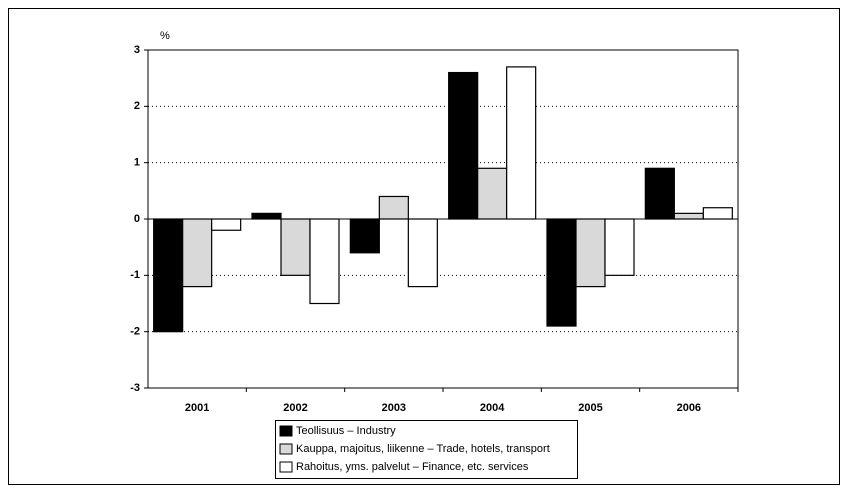 This screenshot has height=493, width=848. Describe the element at coordinates (346, 431) in the screenshot. I see `legend-label: Teollisuus – Industry` at that location.